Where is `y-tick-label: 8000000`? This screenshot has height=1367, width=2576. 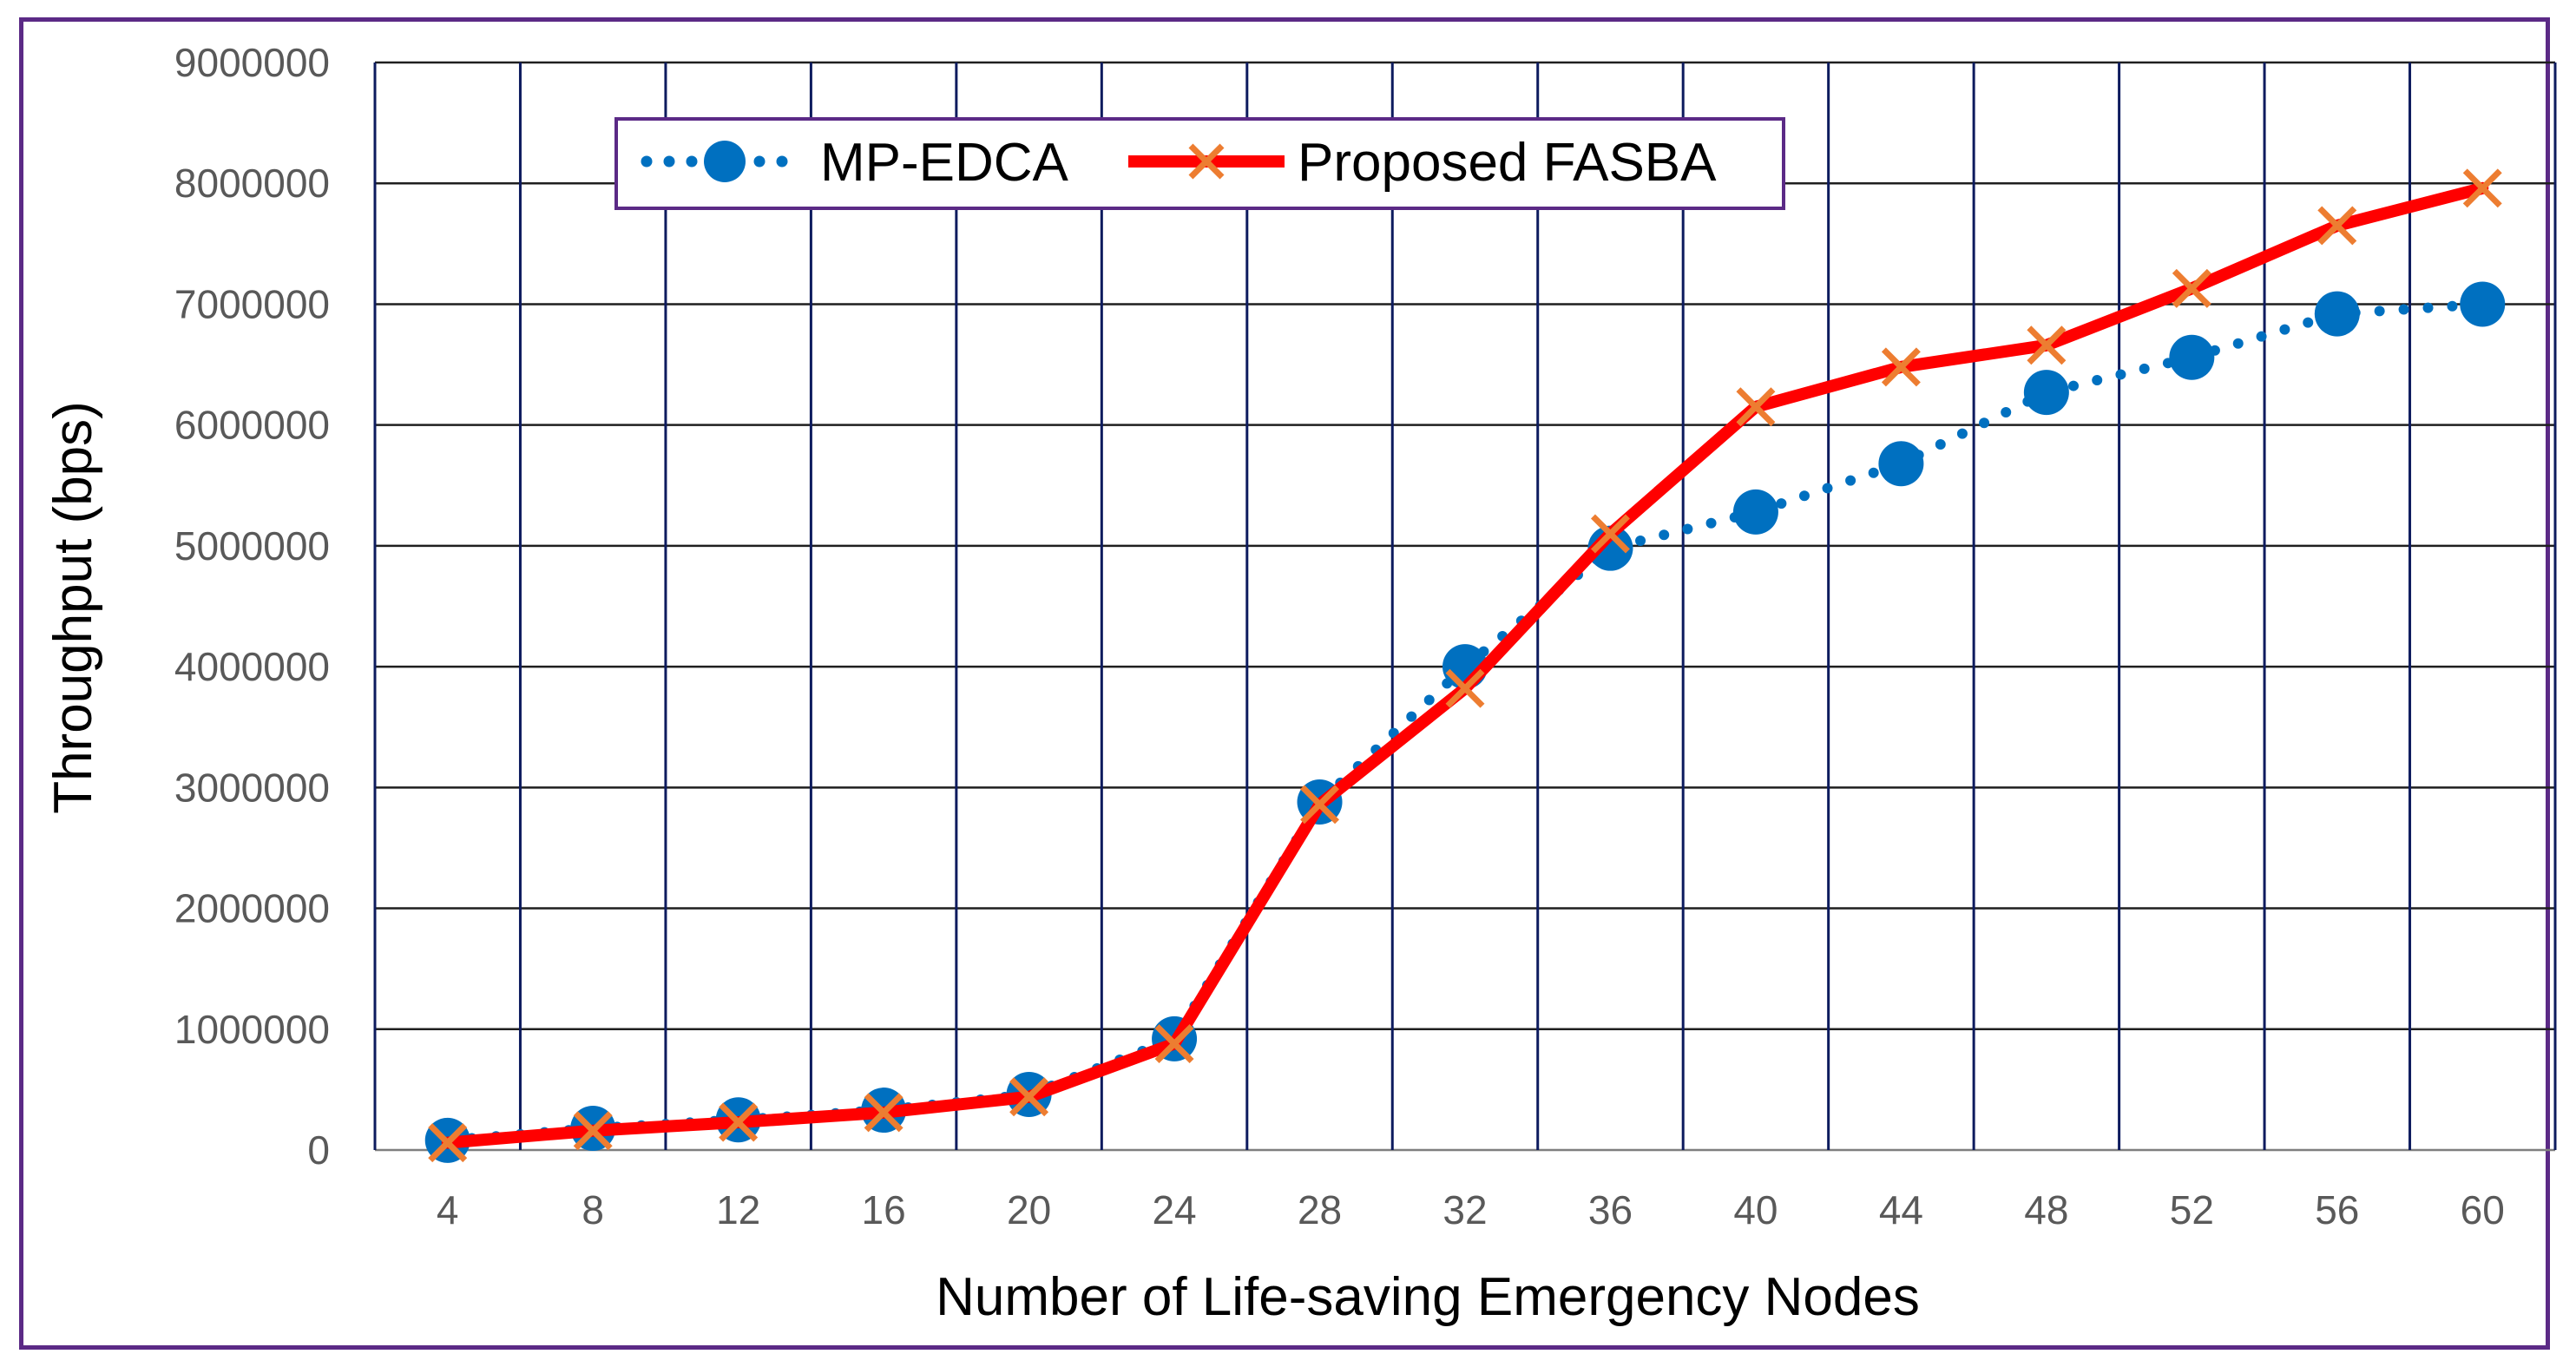 y-tick-label: 8000000 is located at coordinates (252, 183).